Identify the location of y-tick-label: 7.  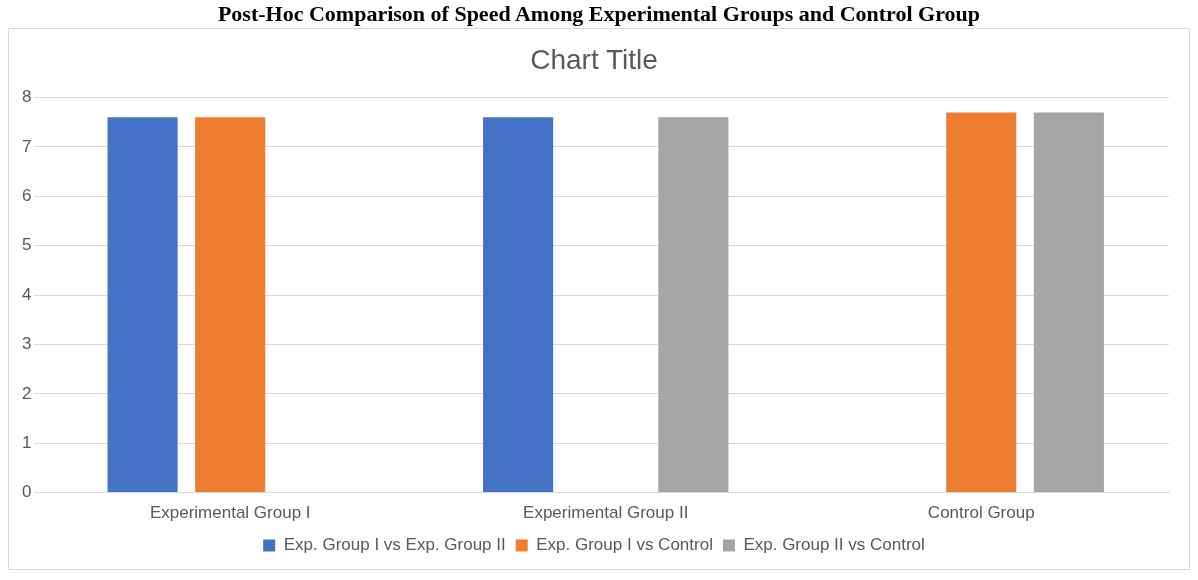
(26, 146).